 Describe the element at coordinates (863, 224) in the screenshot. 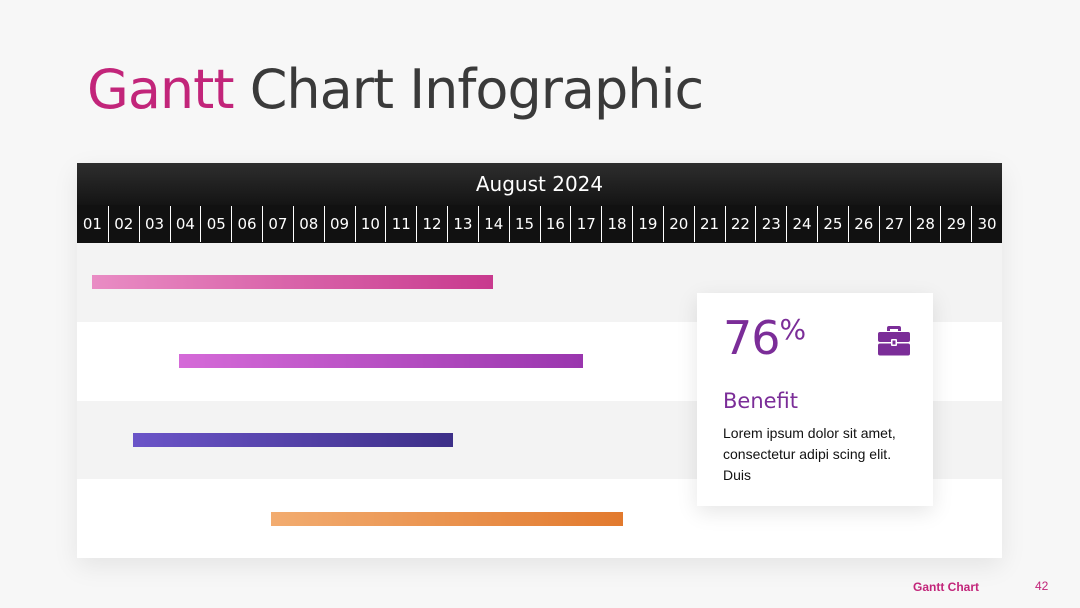

I see `day-label: 26` at that location.